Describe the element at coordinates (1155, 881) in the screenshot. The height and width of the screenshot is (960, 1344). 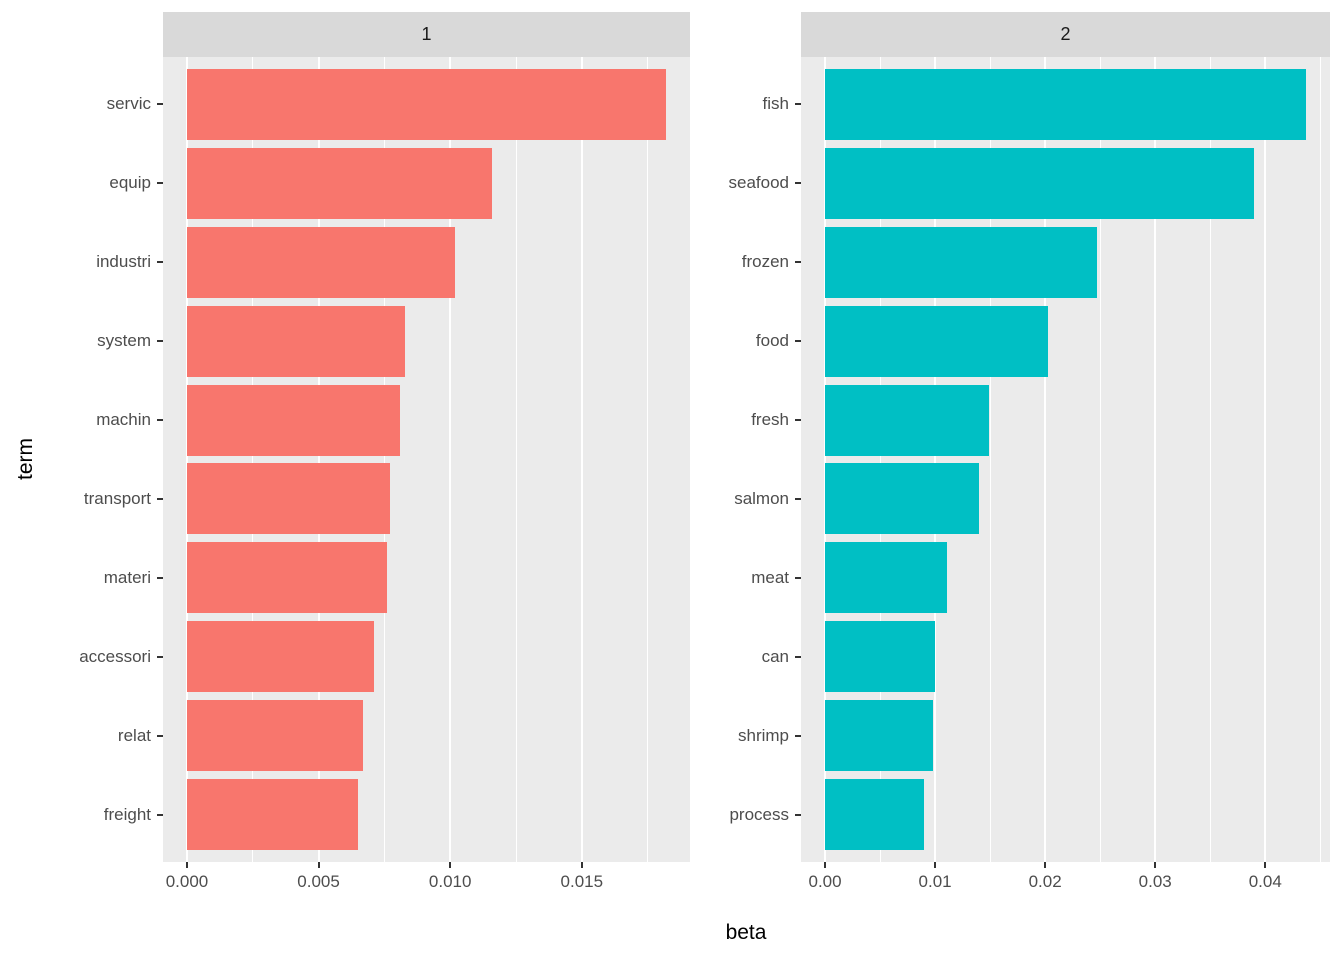
I see `x-tick-label: 0.03` at that location.